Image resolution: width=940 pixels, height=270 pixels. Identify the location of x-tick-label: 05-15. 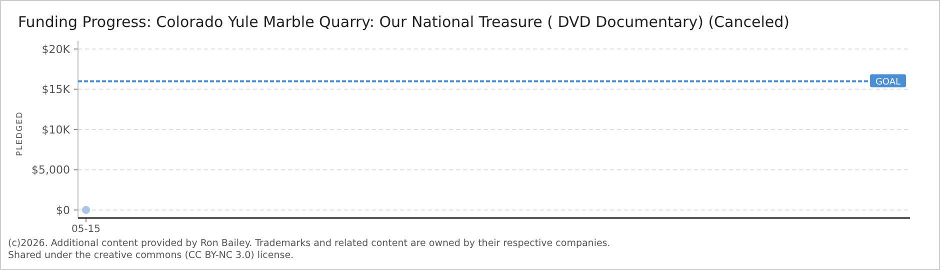
(86, 229).